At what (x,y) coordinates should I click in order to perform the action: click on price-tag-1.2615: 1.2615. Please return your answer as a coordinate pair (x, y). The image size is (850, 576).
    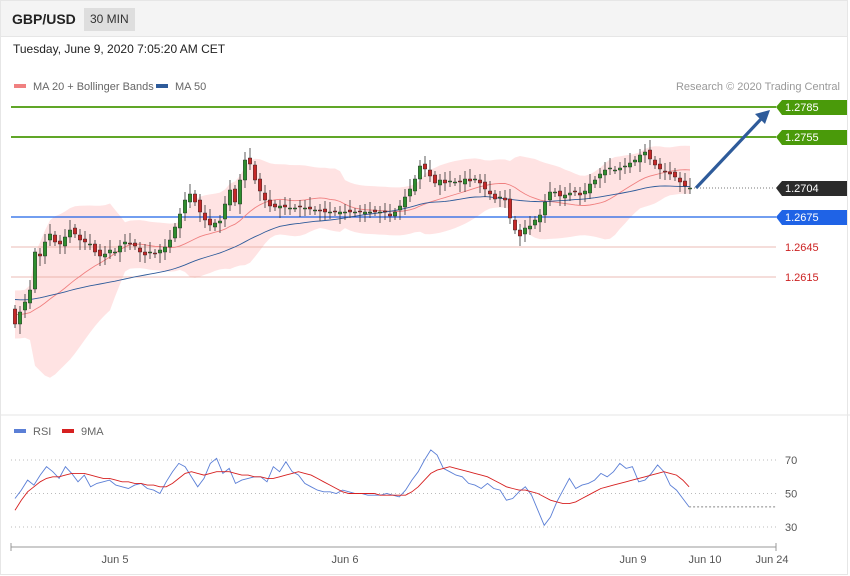
    Looking at the image, I should click on (802, 278).